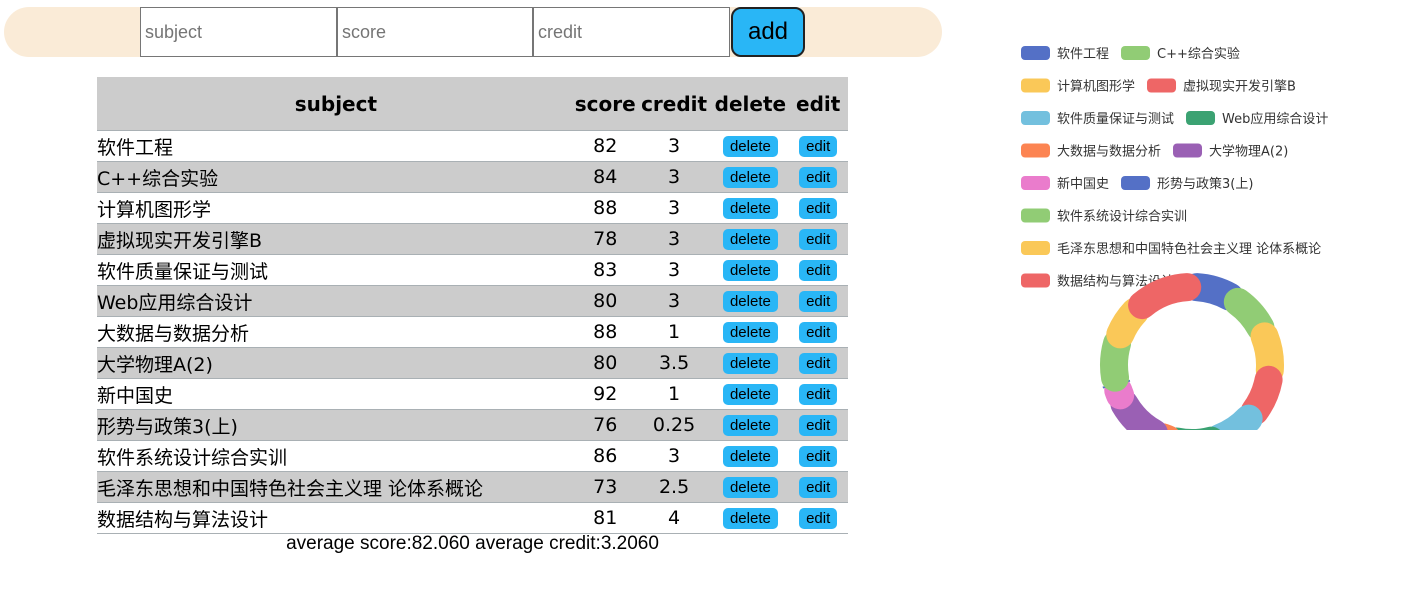 The width and height of the screenshot is (1421, 616). Describe the element at coordinates (605, 146) in the screenshot. I see `cell-score: 82` at that location.